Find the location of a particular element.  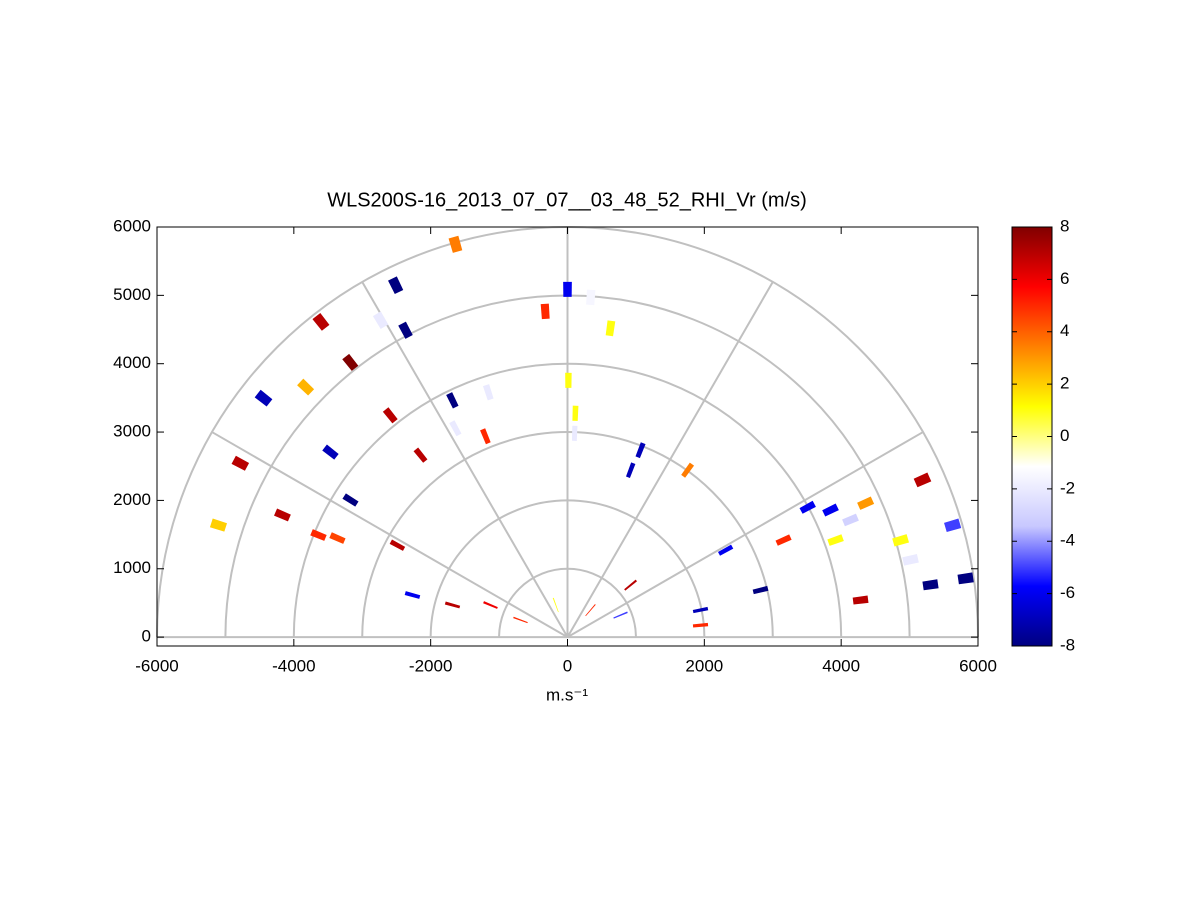

colorbar-tick-label: 2 is located at coordinates (1064, 383).